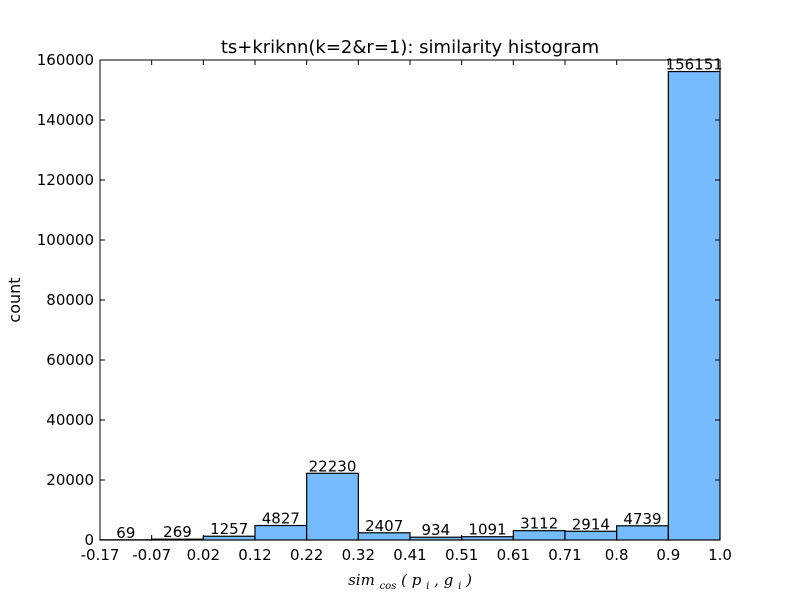 This screenshot has height=600, width=800. I want to click on x-axis-label-open-paren: (, so click(404, 580).